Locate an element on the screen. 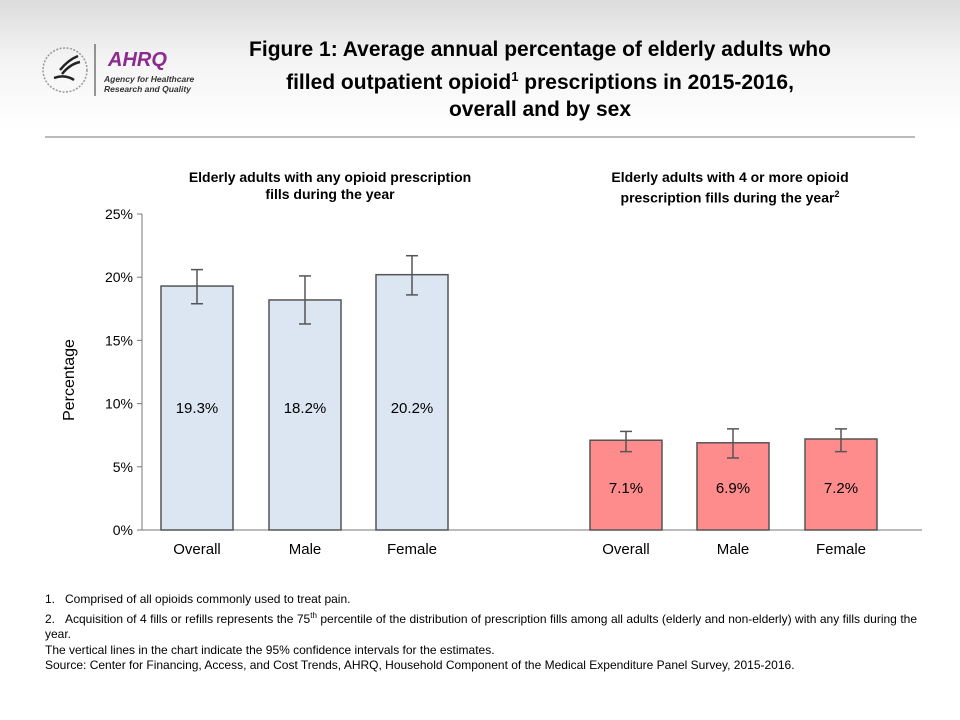 This screenshot has height=720, width=960. data-label: 20.2% is located at coordinates (412, 408).